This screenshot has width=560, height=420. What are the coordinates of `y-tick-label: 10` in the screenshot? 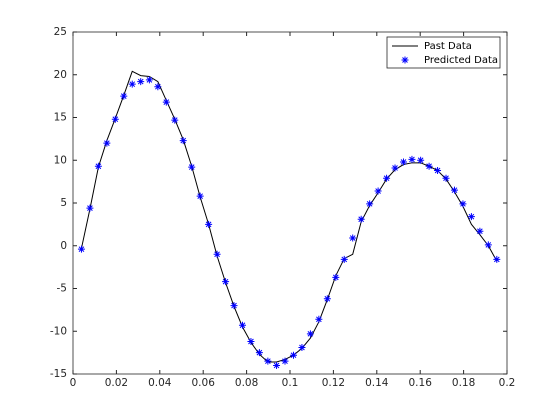 It's located at (60, 160).